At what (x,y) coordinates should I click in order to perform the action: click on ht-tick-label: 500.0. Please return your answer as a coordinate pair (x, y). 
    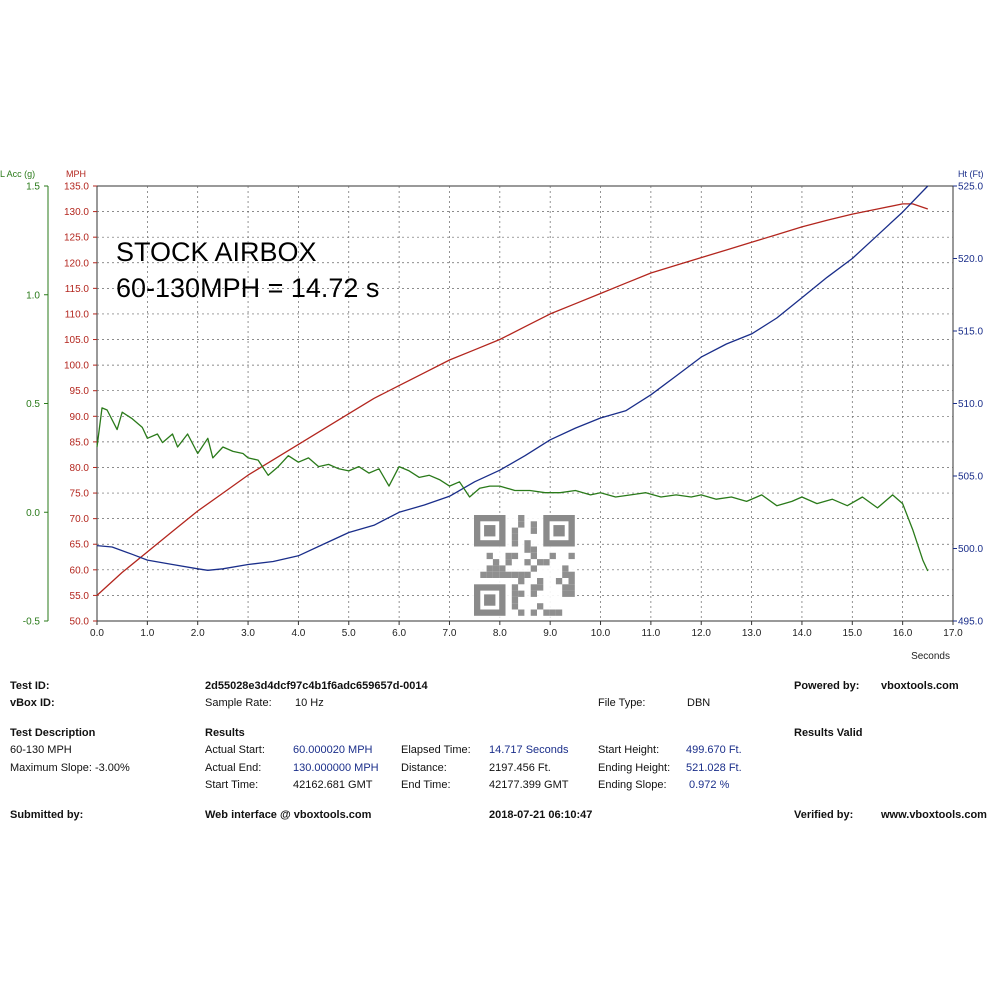
    Looking at the image, I should click on (970, 549).